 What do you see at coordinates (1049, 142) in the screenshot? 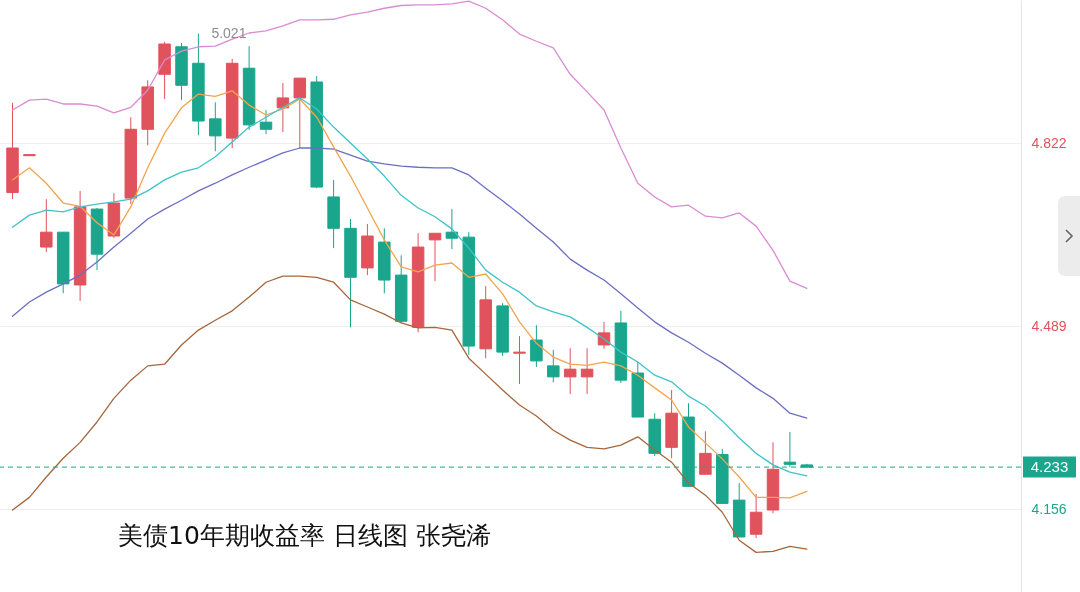
I see `y-tick-label: 4.822` at bounding box center [1049, 142].